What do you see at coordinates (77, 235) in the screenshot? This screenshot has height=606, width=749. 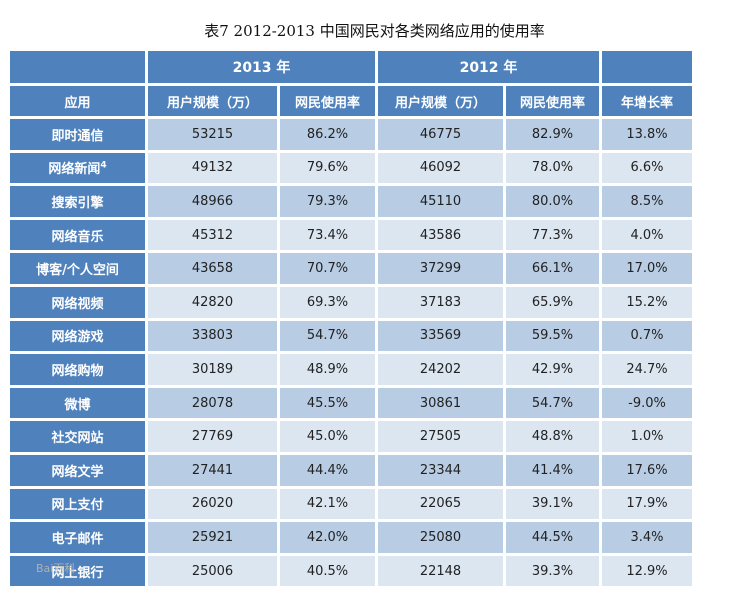 I see `app-name-cell: 网络音乐` at bounding box center [77, 235].